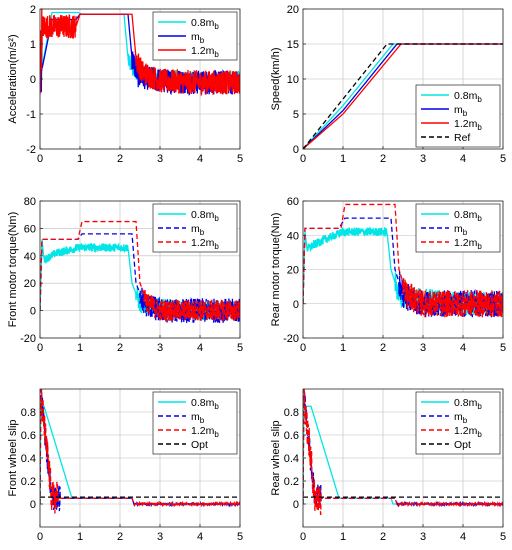 The image size is (512, 550). What do you see at coordinates (13, 78) in the screenshot?
I see `y-axis-label: Acceleration(m/s²)` at bounding box center [13, 78].